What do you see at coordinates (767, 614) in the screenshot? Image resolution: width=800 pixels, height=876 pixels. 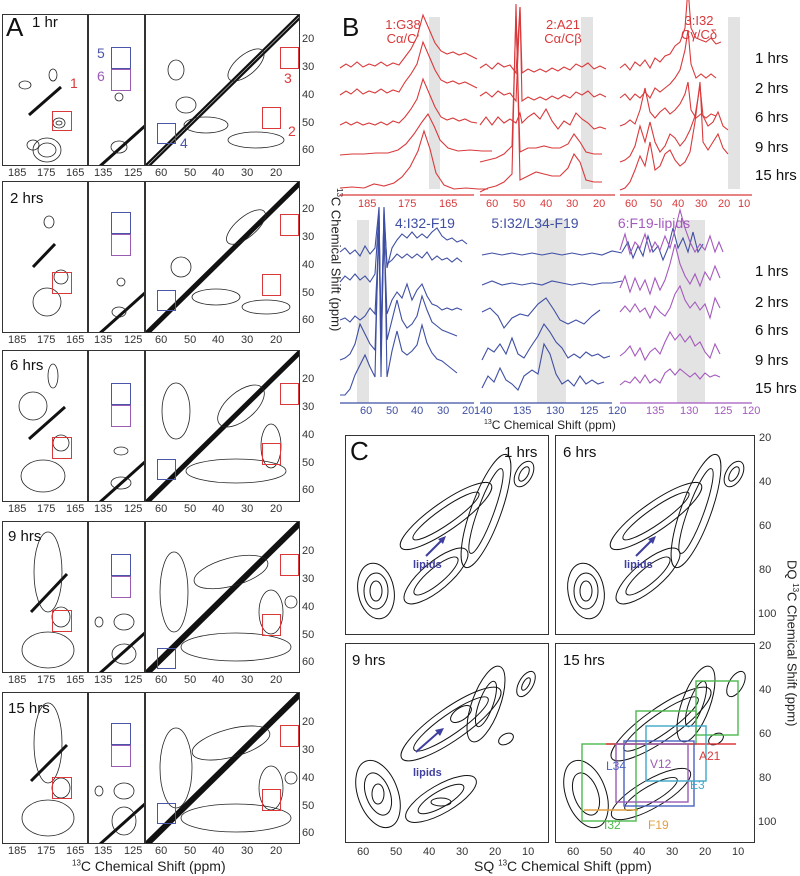 I see `tick: 100` at bounding box center [767, 614].